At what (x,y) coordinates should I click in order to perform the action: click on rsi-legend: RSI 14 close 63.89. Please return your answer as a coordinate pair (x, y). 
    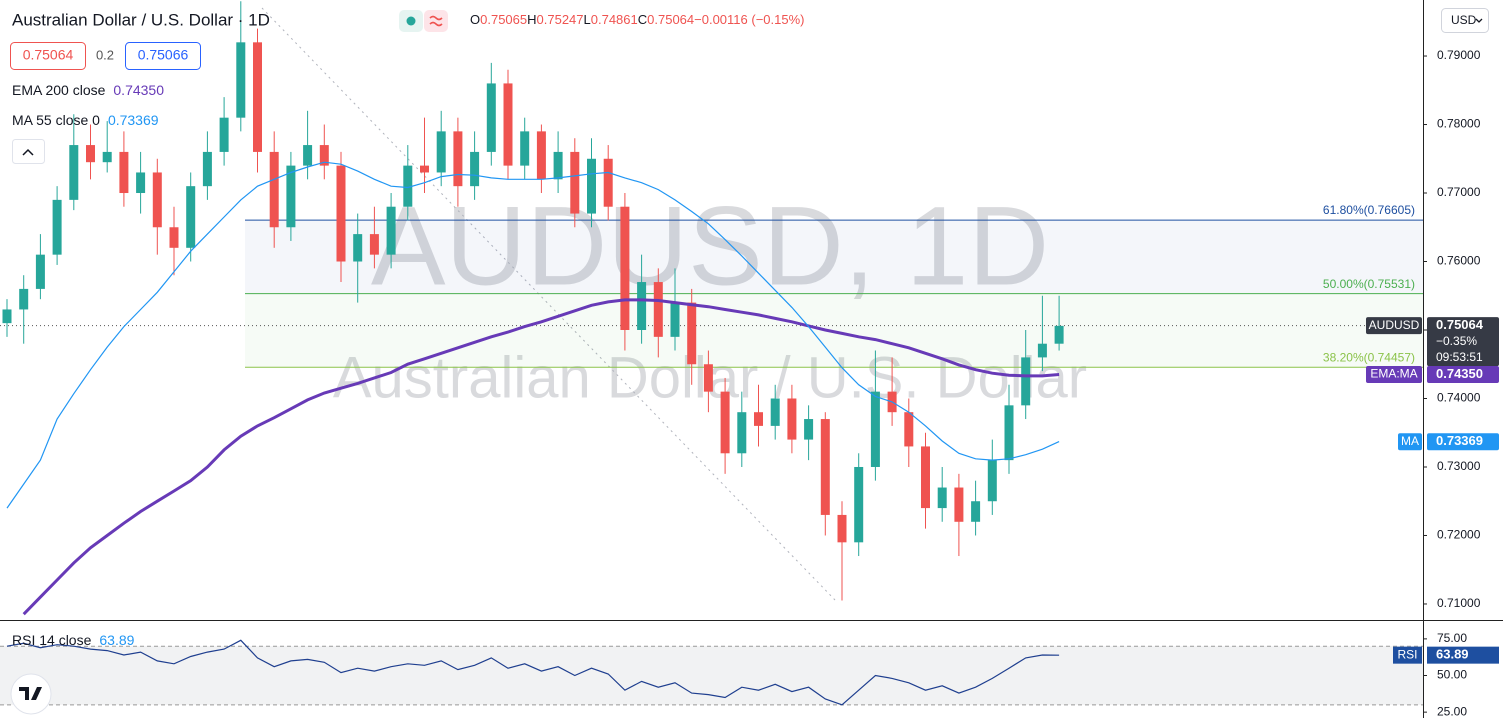
    Looking at the image, I should click on (73, 640).